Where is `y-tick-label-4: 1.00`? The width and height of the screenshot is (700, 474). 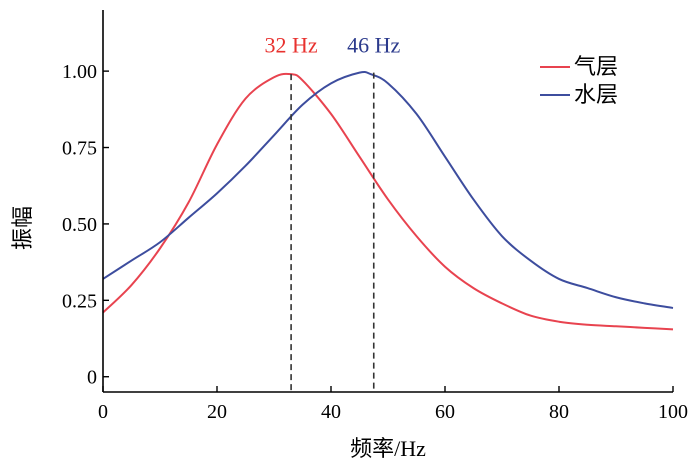
y-tick-label-4: 1.00 is located at coordinates (79, 72).